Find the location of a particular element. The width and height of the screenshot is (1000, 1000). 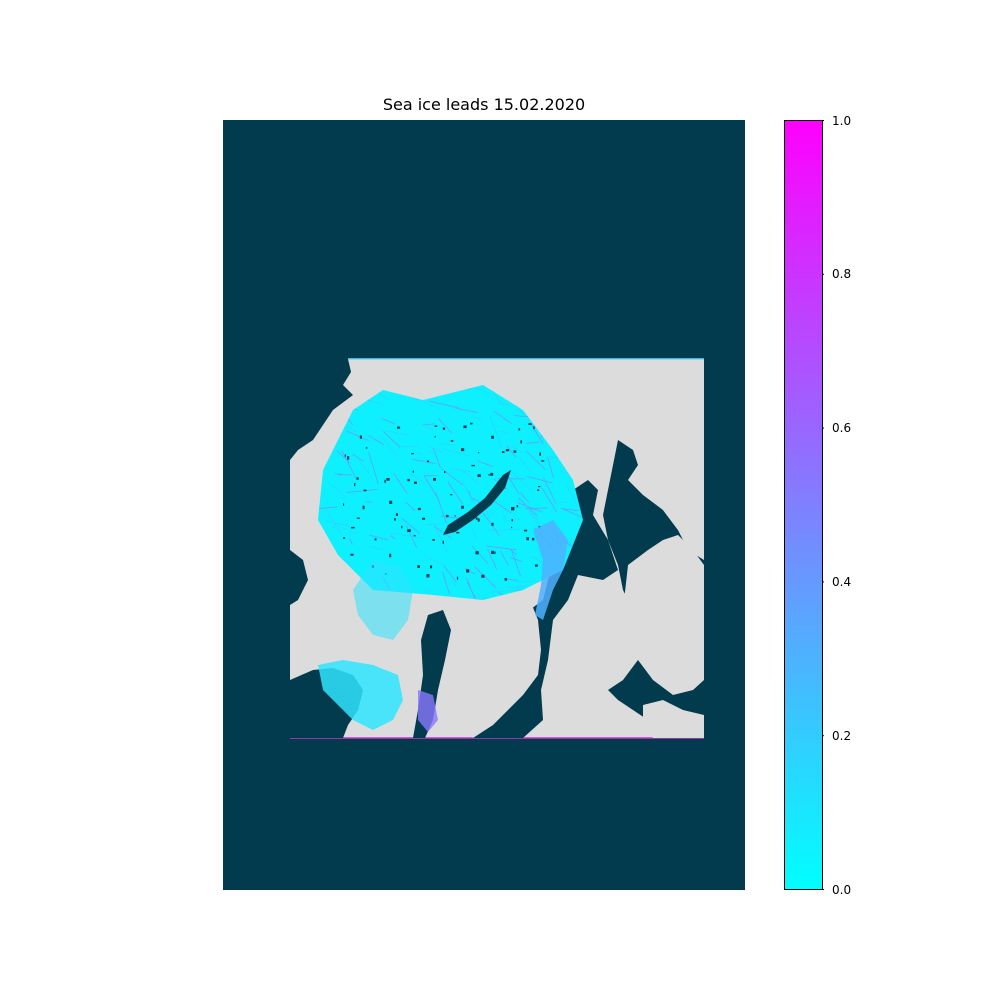

figure-title: Sea ice leads 15.02.2020 is located at coordinates (484, 104).